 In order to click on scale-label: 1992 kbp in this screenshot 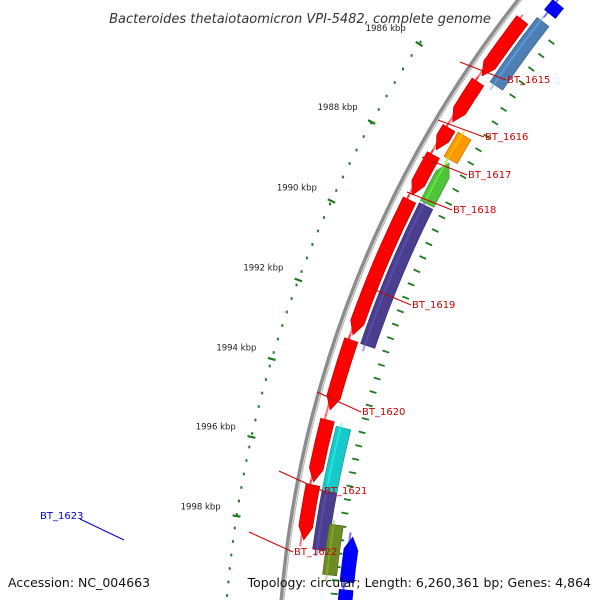, I will do `click(263, 268)`.